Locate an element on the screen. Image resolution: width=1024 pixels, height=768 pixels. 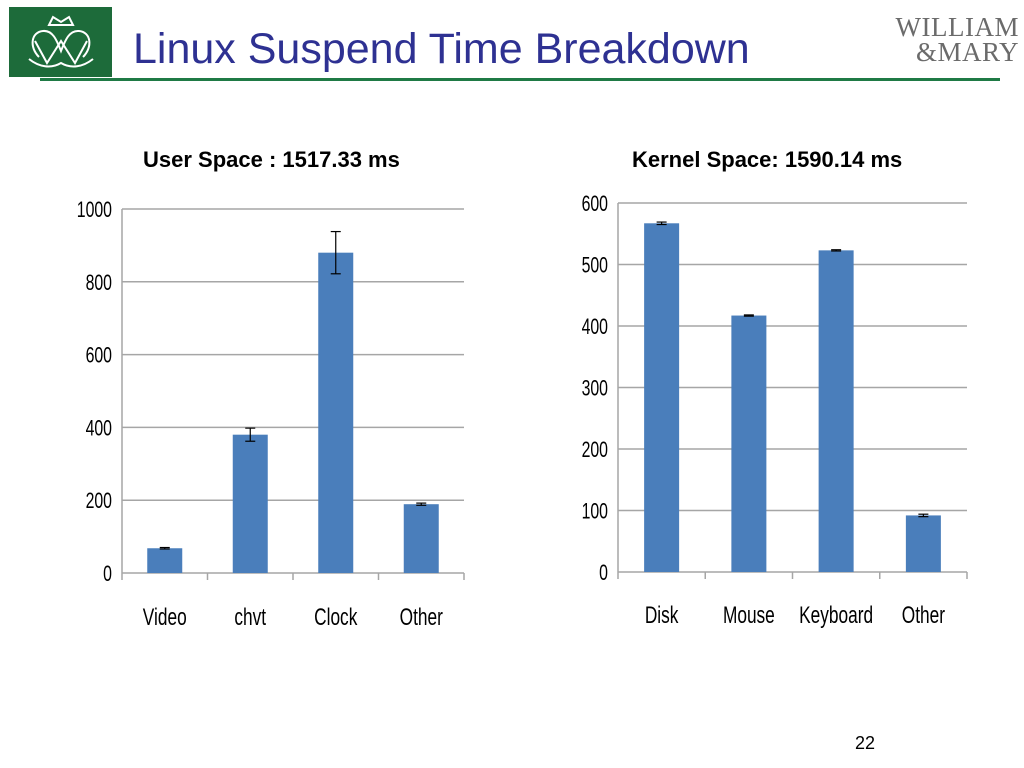
kernel-category-label: Mouse is located at coordinates (749, 615).